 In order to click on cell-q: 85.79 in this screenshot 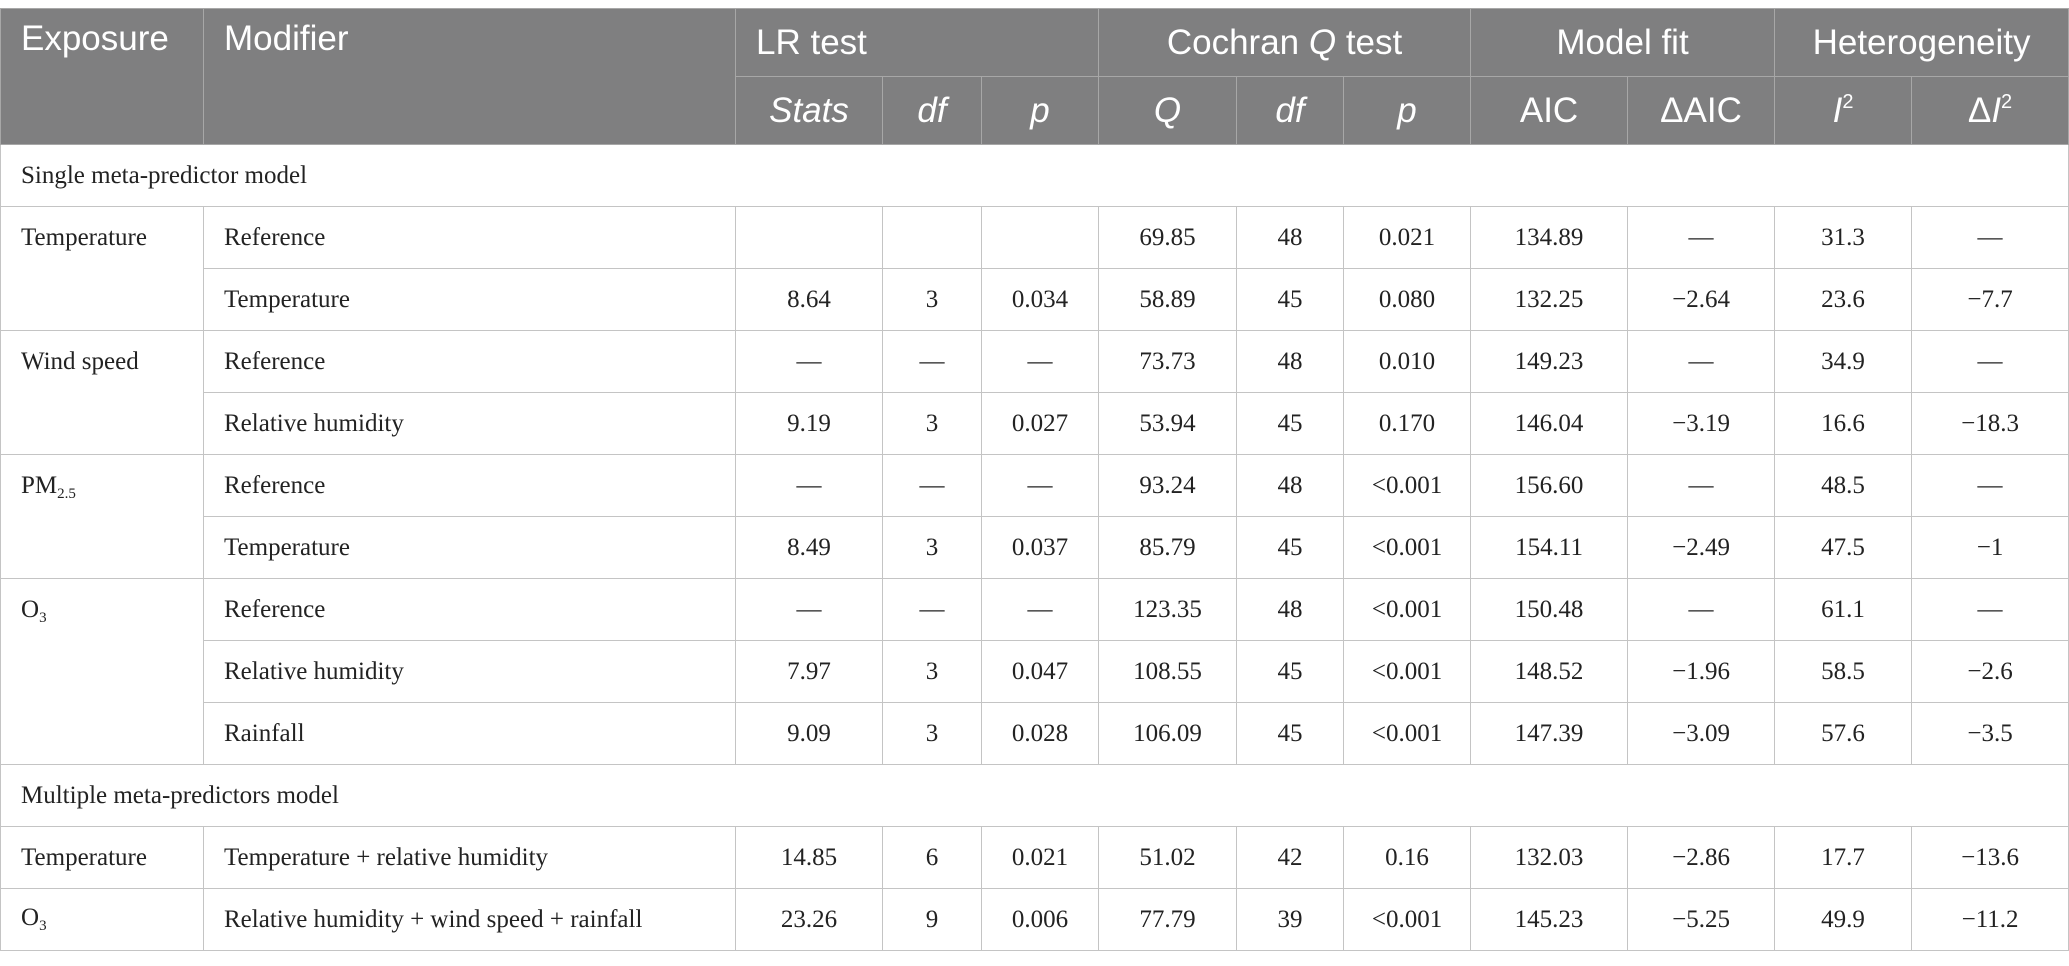, I will do `click(1168, 547)`.